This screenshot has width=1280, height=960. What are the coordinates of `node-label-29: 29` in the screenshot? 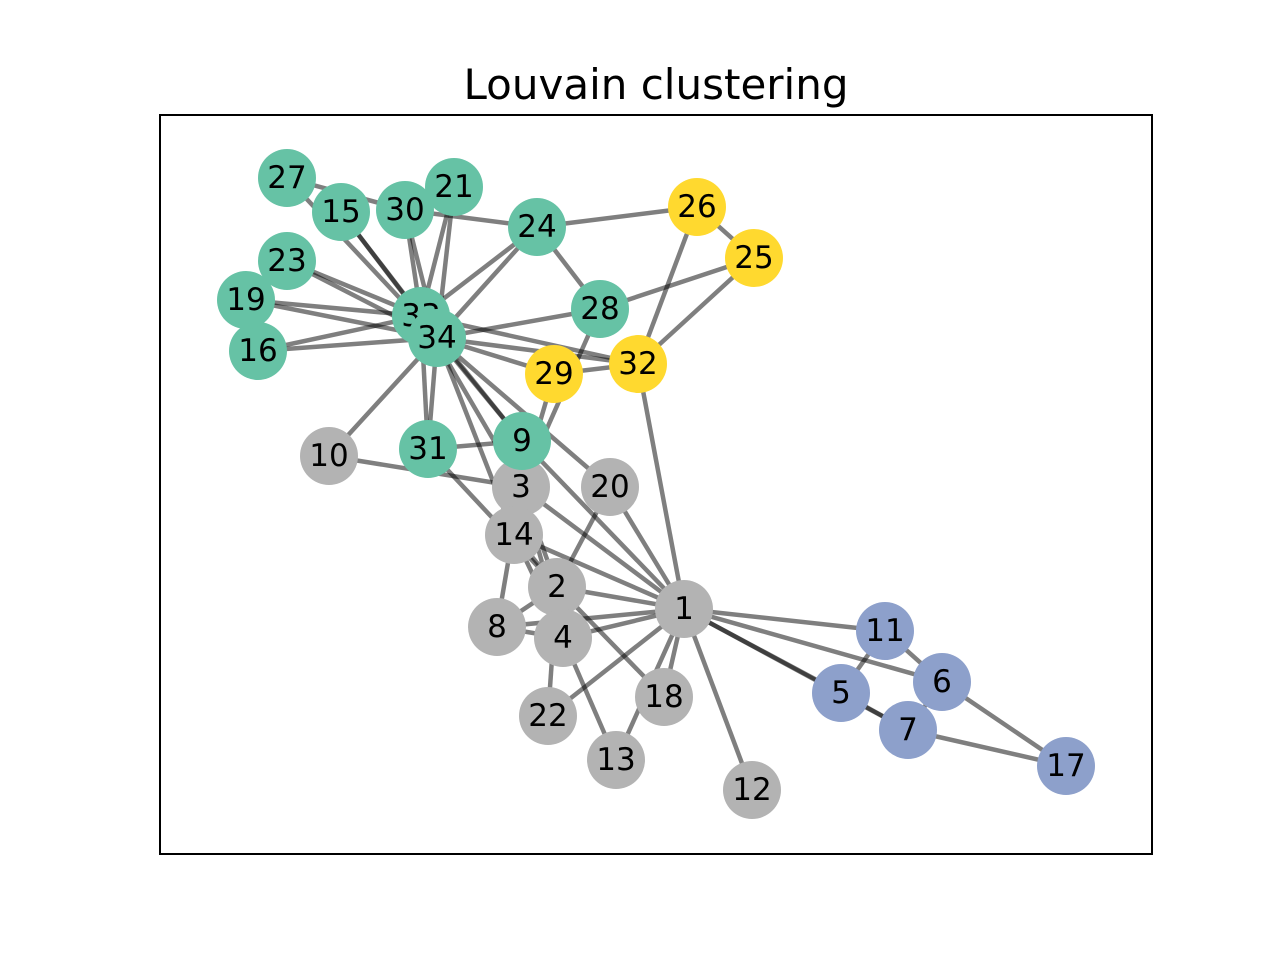 It's located at (553, 374).